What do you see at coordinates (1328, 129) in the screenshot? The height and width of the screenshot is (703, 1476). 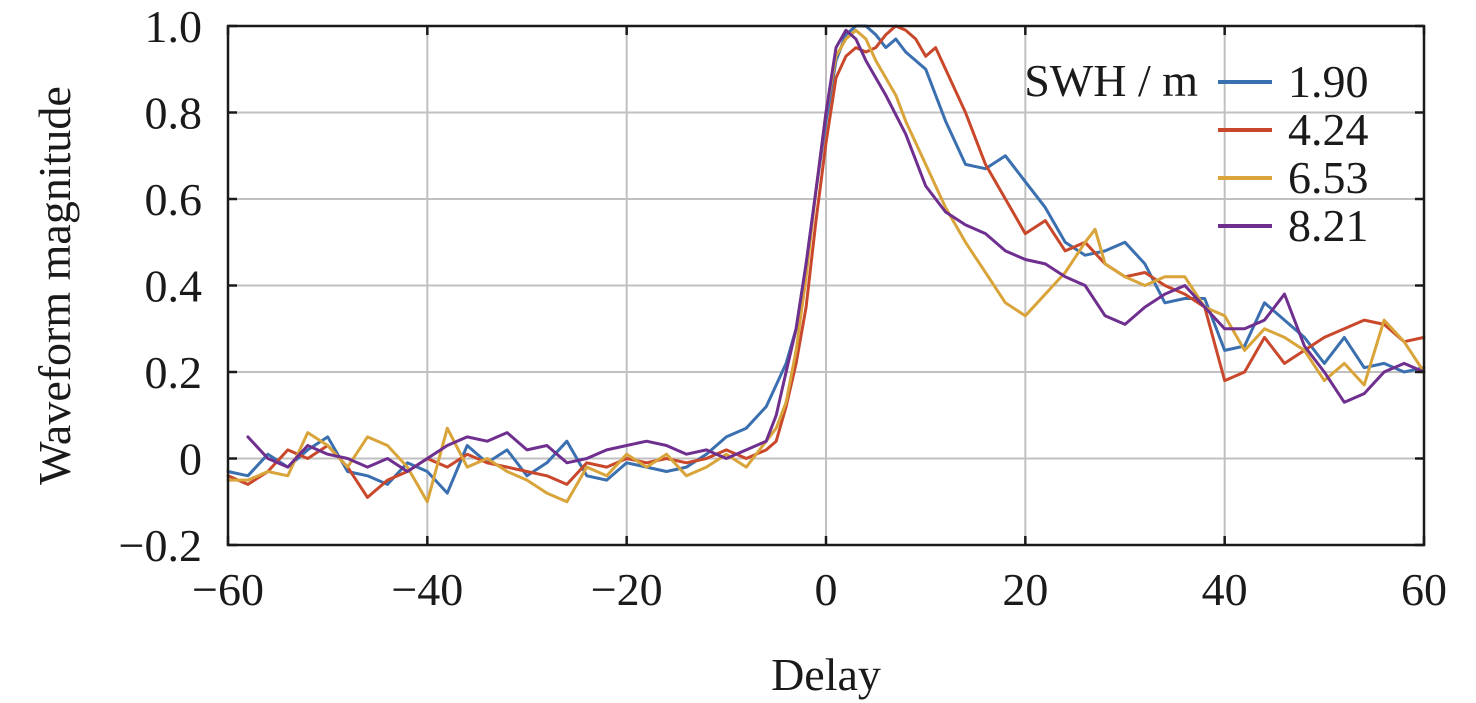 I see `legend-label: 4.24` at bounding box center [1328, 129].